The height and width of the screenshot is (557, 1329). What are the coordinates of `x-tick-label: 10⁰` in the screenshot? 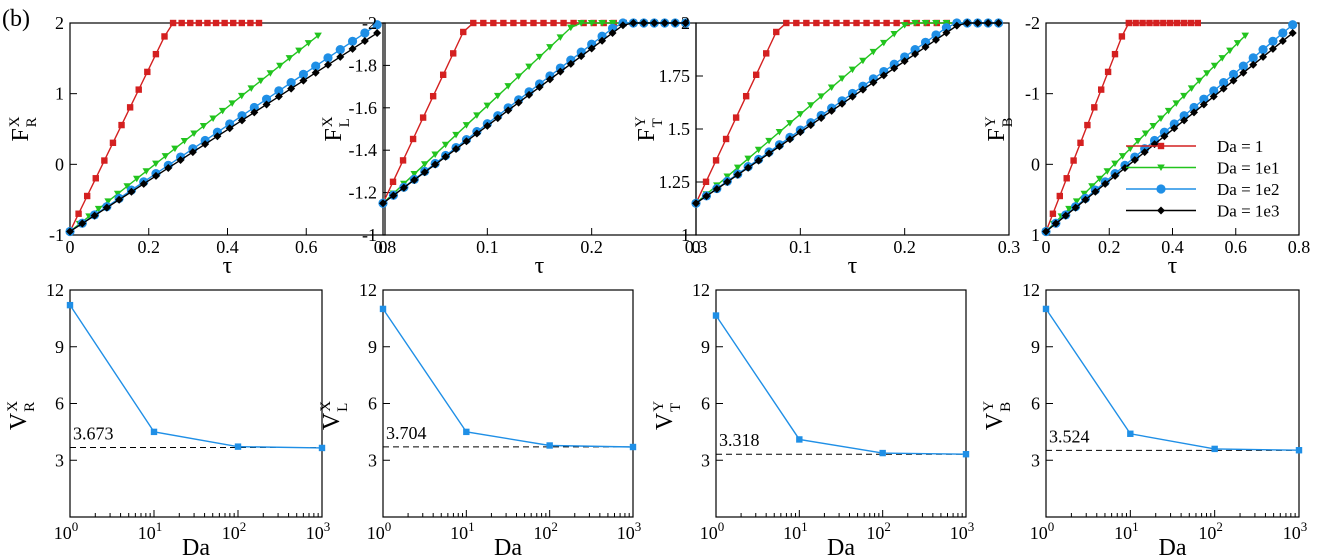 It's located at (66, 531).